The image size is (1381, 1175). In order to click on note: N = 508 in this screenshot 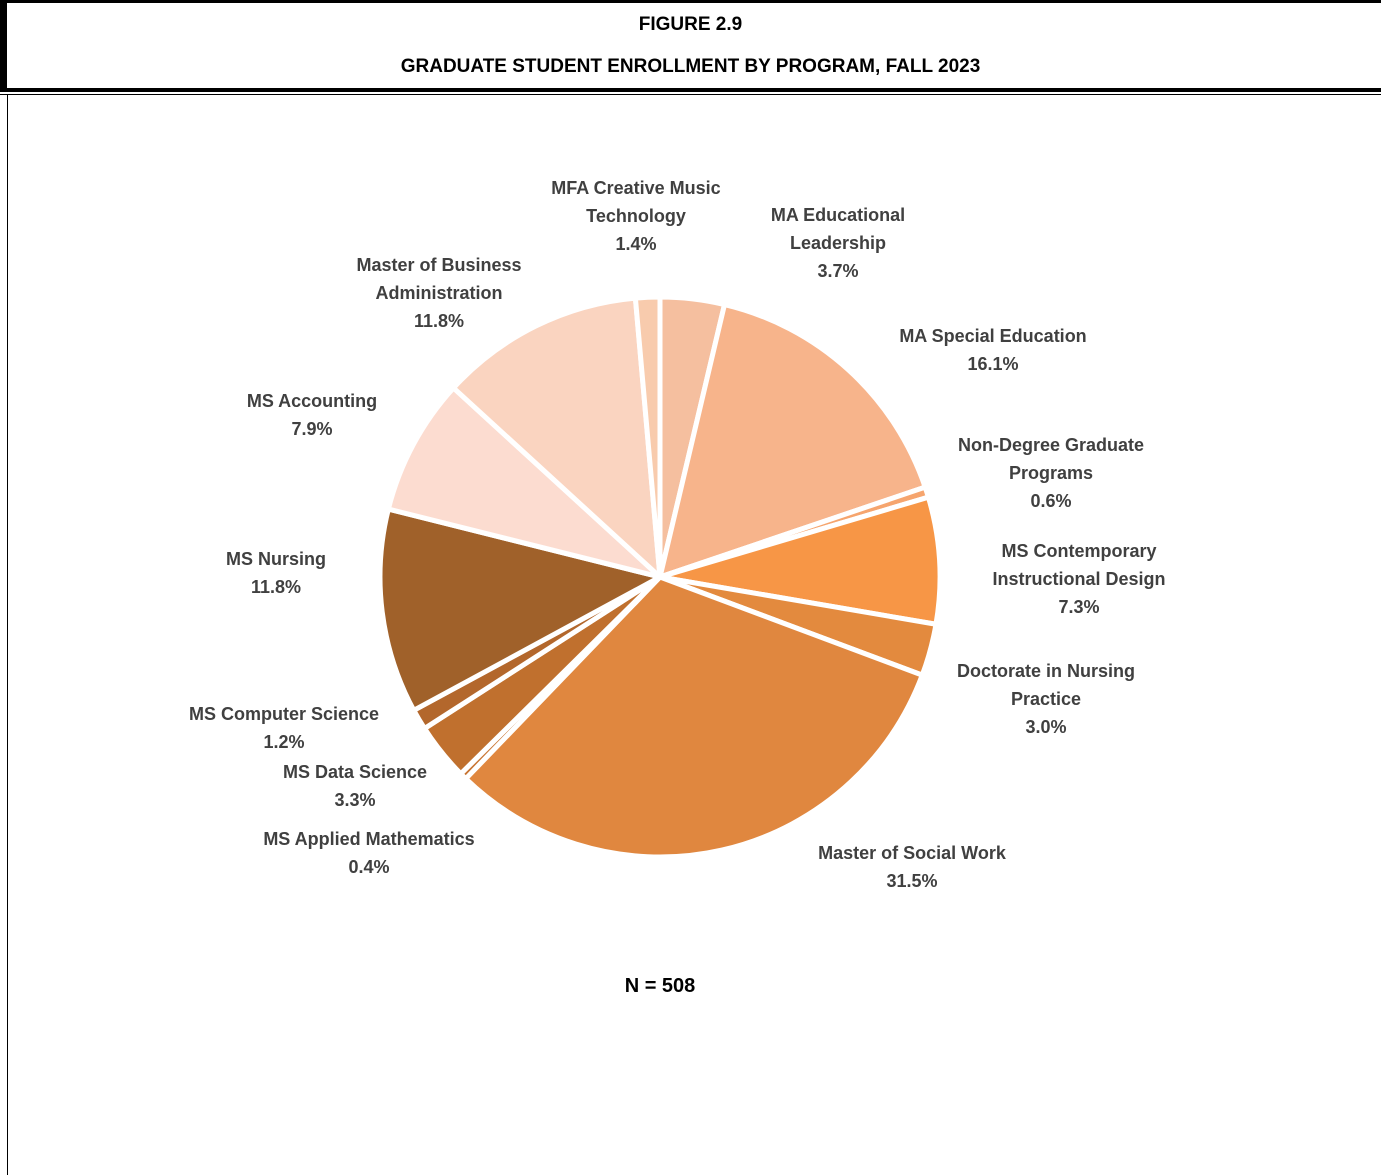, I will do `click(660, 986)`.